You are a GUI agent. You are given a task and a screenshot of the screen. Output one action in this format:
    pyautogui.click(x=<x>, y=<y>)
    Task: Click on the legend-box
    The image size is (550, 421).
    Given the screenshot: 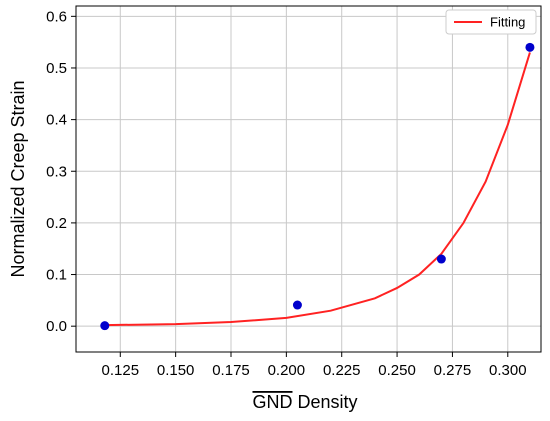 What is the action you would take?
    pyautogui.click(x=491, y=22)
    